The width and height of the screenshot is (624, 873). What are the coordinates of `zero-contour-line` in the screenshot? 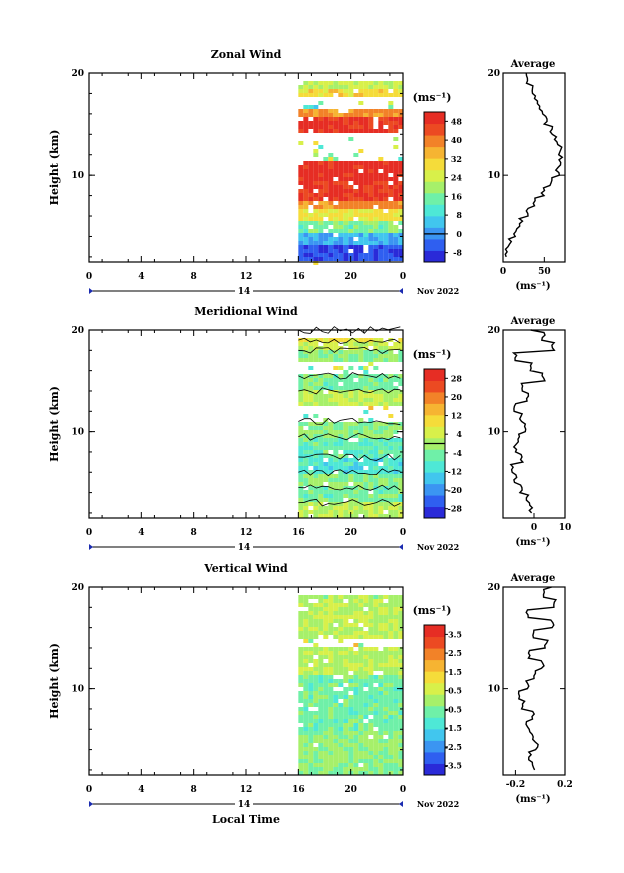 It's located at (349, 350).